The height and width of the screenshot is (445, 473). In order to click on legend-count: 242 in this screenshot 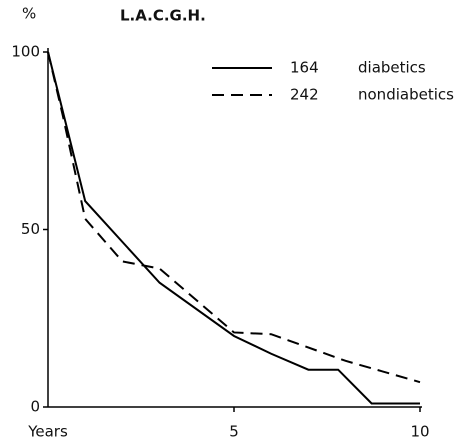, I will do `click(304, 95)`.